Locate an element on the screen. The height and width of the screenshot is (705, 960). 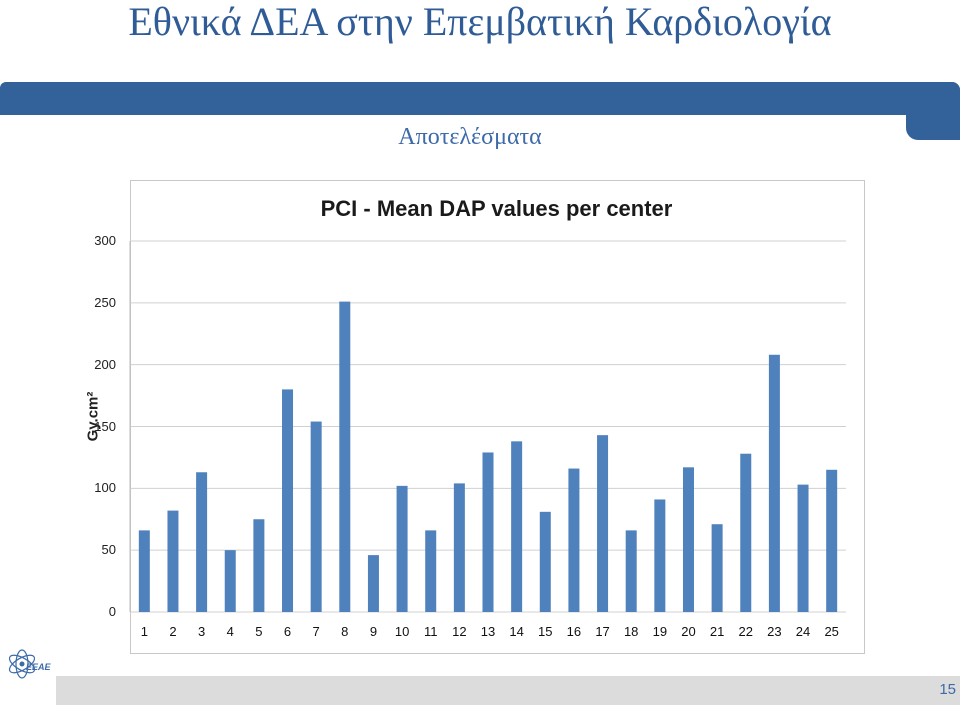
x-tick-label: 1 is located at coordinates (144, 631).